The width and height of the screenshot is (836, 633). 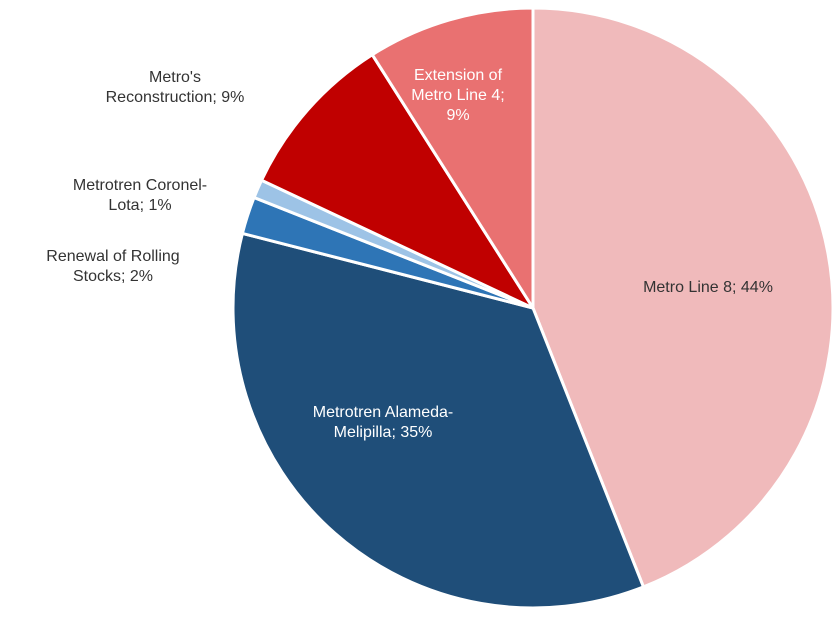 I want to click on slice-label: Renewal of Rolling Stocks; 2%, so click(x=113, y=266).